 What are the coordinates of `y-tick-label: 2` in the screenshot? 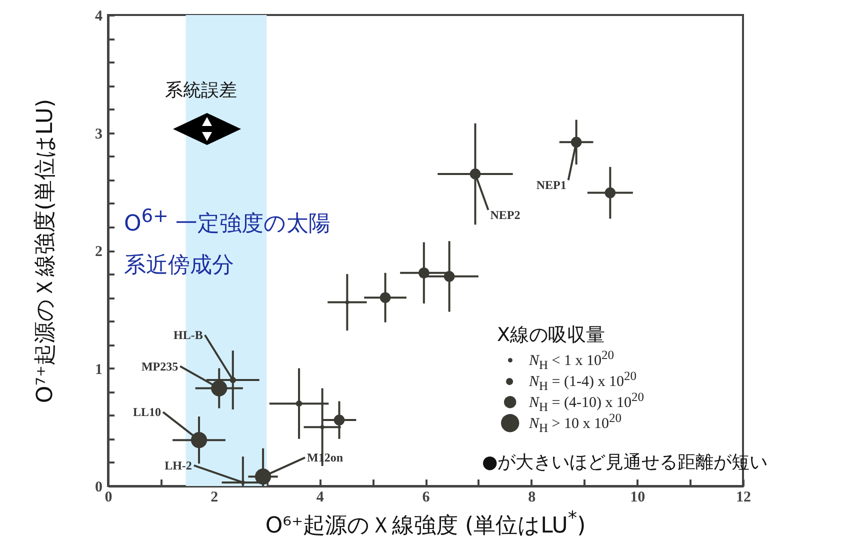 It's located at (98, 252).